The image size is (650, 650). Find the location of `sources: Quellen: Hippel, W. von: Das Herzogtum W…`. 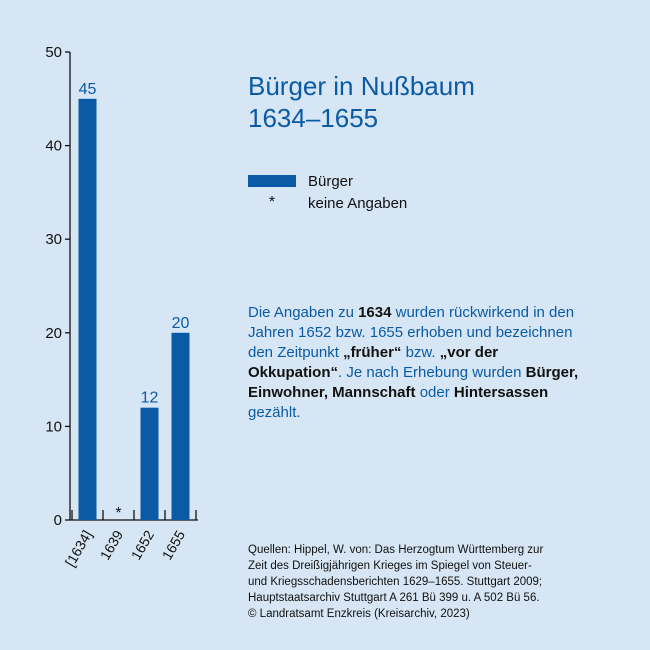

sources: Quellen: Hippel, W. von: Das Herzogtum W… is located at coordinates (443, 582).